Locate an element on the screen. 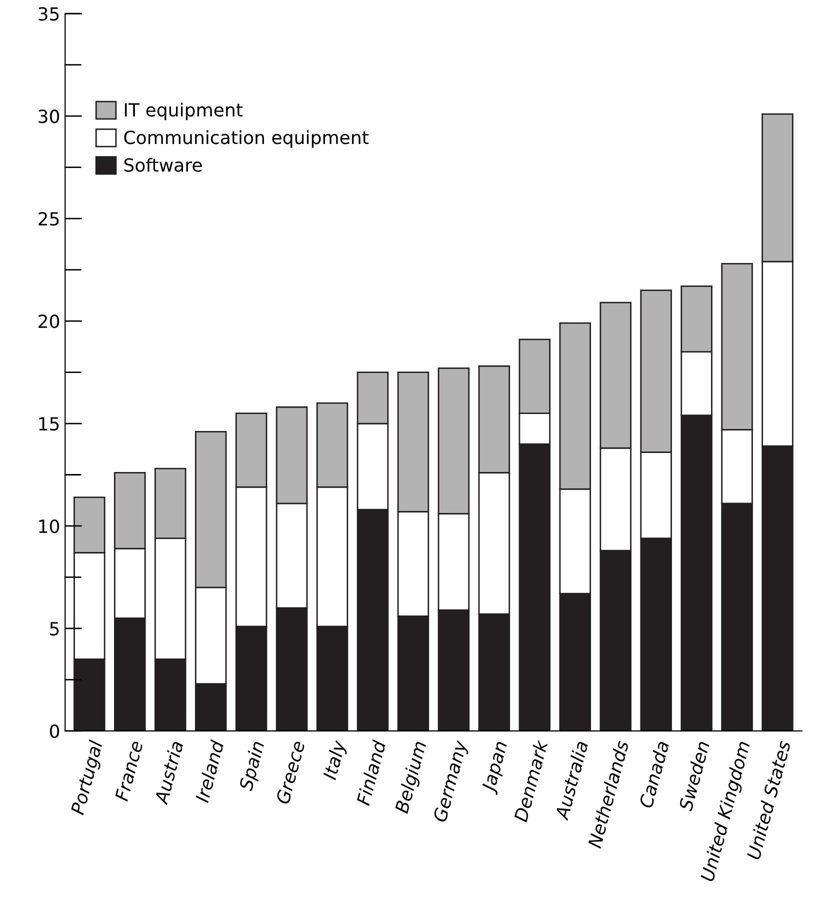 The width and height of the screenshot is (814, 908). x-tick-label: Spain is located at coordinates (253, 766).